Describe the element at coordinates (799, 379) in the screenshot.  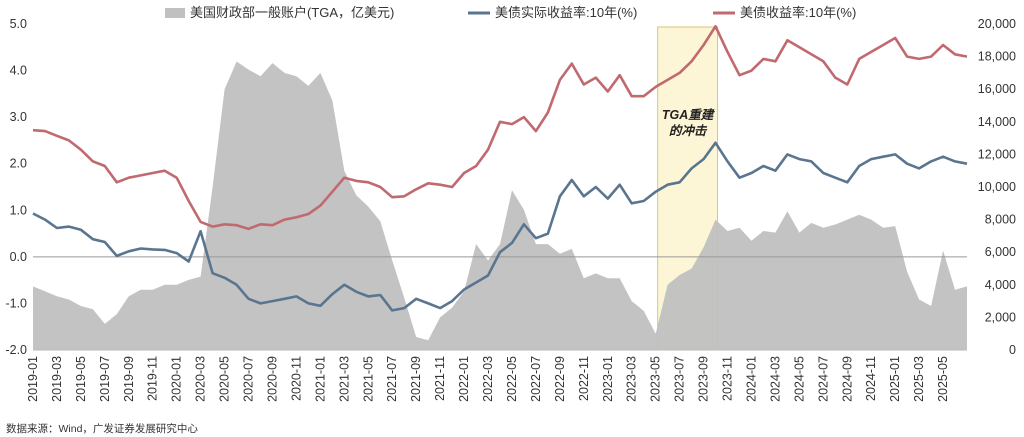
I see `x-tick: 2024-05` at that location.